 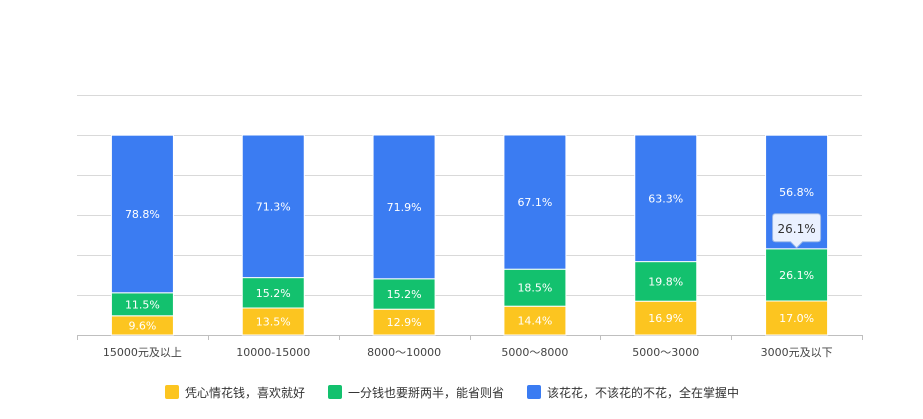 I want to click on data-label-1-0: 11.5%, so click(x=142, y=304).